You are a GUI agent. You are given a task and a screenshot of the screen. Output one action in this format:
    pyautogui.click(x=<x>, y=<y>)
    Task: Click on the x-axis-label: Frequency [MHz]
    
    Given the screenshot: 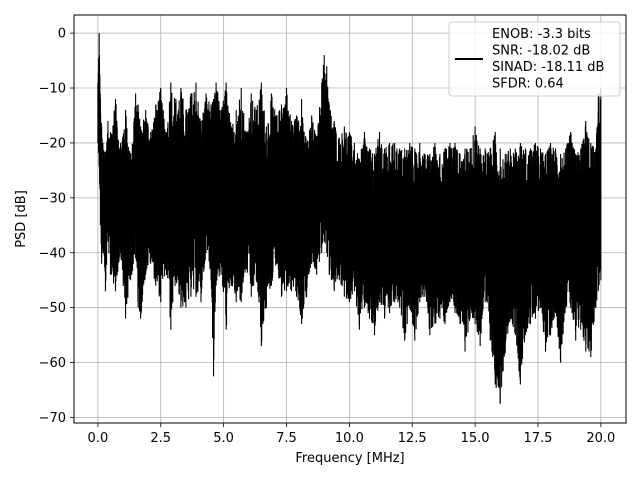 What is the action you would take?
    pyautogui.click(x=349, y=458)
    